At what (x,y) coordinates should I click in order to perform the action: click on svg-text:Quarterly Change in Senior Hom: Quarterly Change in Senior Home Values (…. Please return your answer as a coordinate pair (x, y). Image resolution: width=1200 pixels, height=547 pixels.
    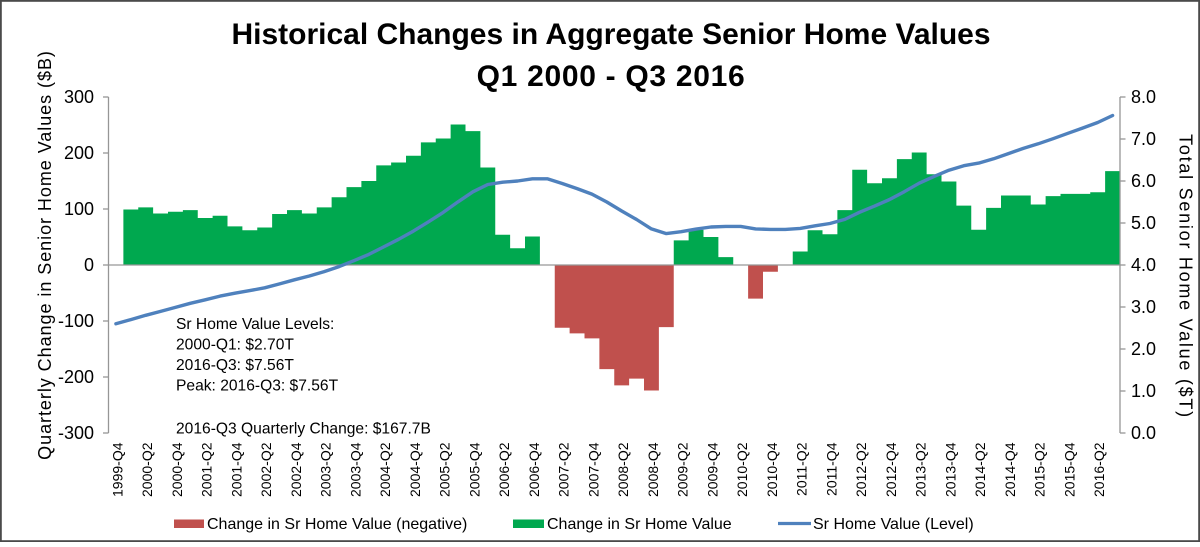
    Looking at the image, I should click on (45, 255).